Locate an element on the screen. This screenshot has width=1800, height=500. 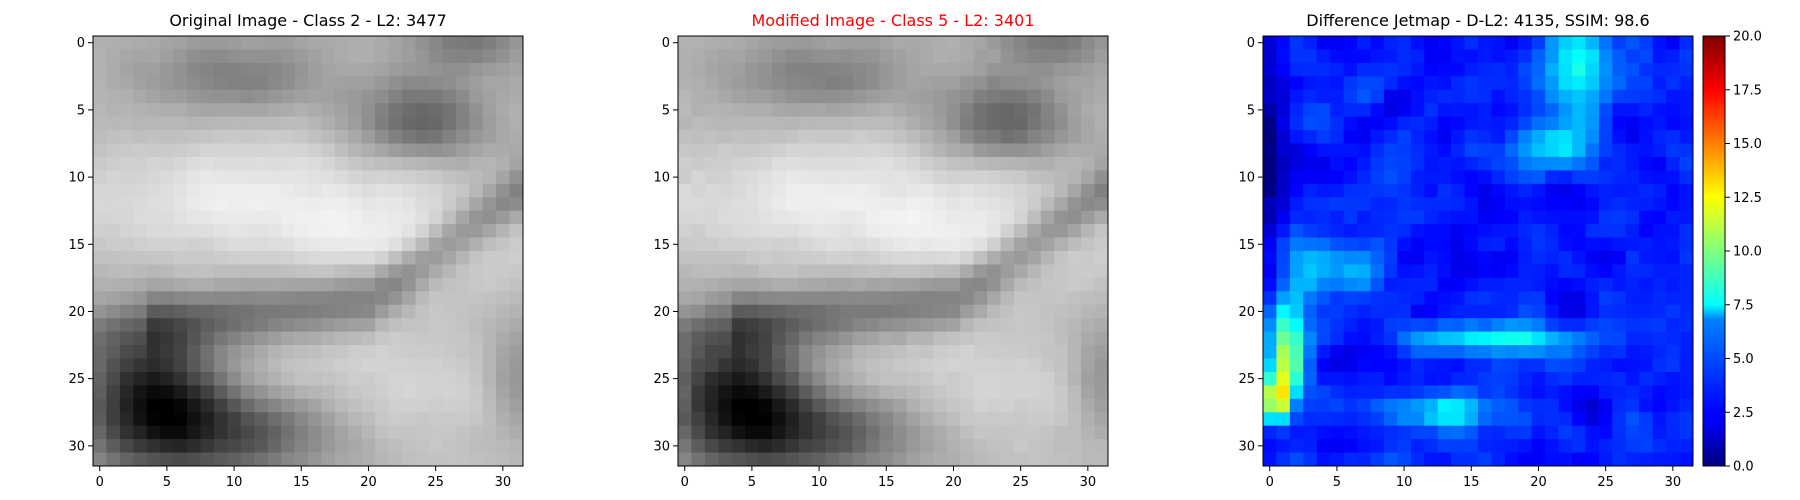
difference-jetmap-y-tick-label: 10 is located at coordinates (1246, 178).